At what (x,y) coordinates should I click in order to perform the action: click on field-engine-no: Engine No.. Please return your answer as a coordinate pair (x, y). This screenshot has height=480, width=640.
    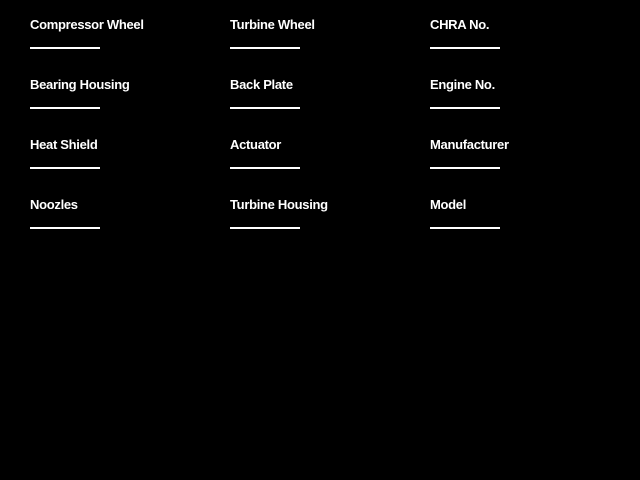
    Looking at the image, I should click on (530, 108).